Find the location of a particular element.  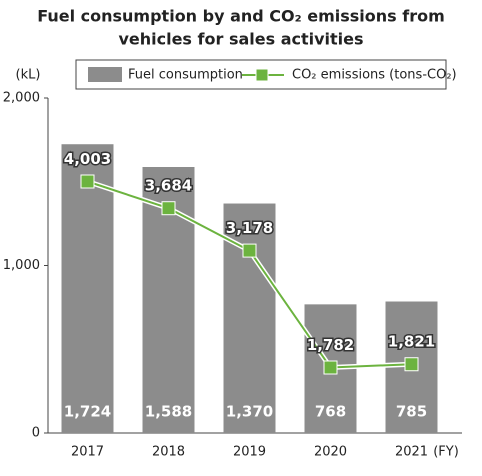

line-value-label: 4,003 is located at coordinates (87, 159).